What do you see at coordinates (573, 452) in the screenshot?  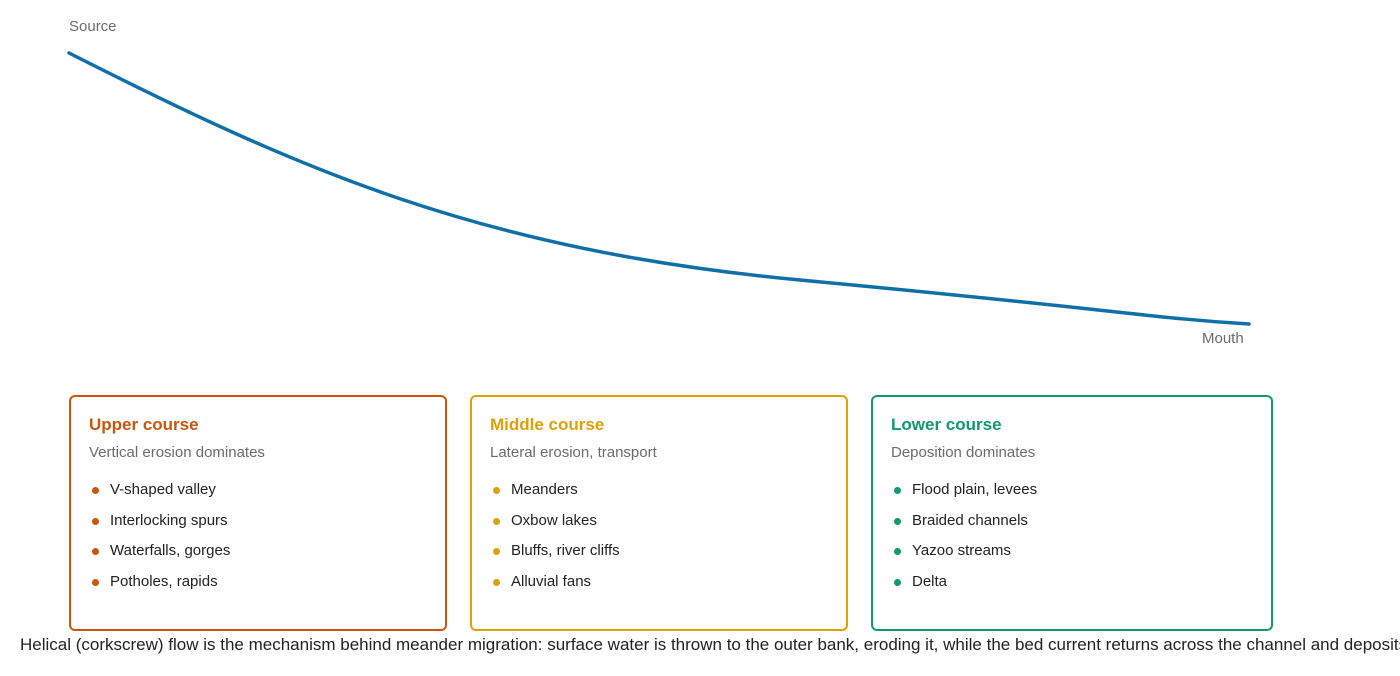 I see `card-subtitle: Lateral erosion, transport` at bounding box center [573, 452].